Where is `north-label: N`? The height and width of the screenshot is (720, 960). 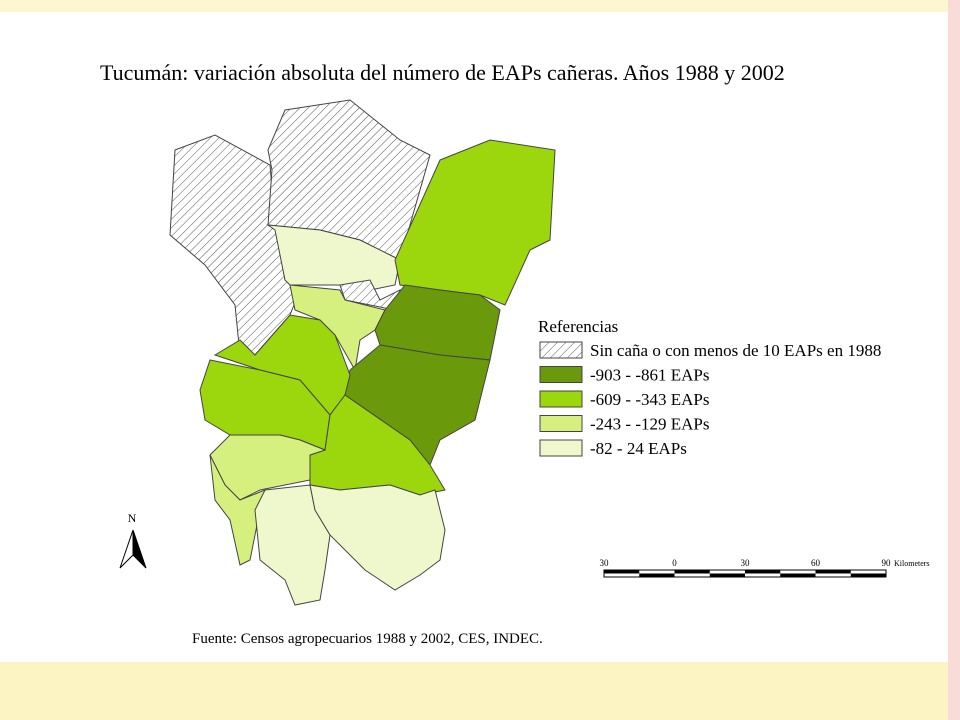 north-label: N is located at coordinates (132, 518).